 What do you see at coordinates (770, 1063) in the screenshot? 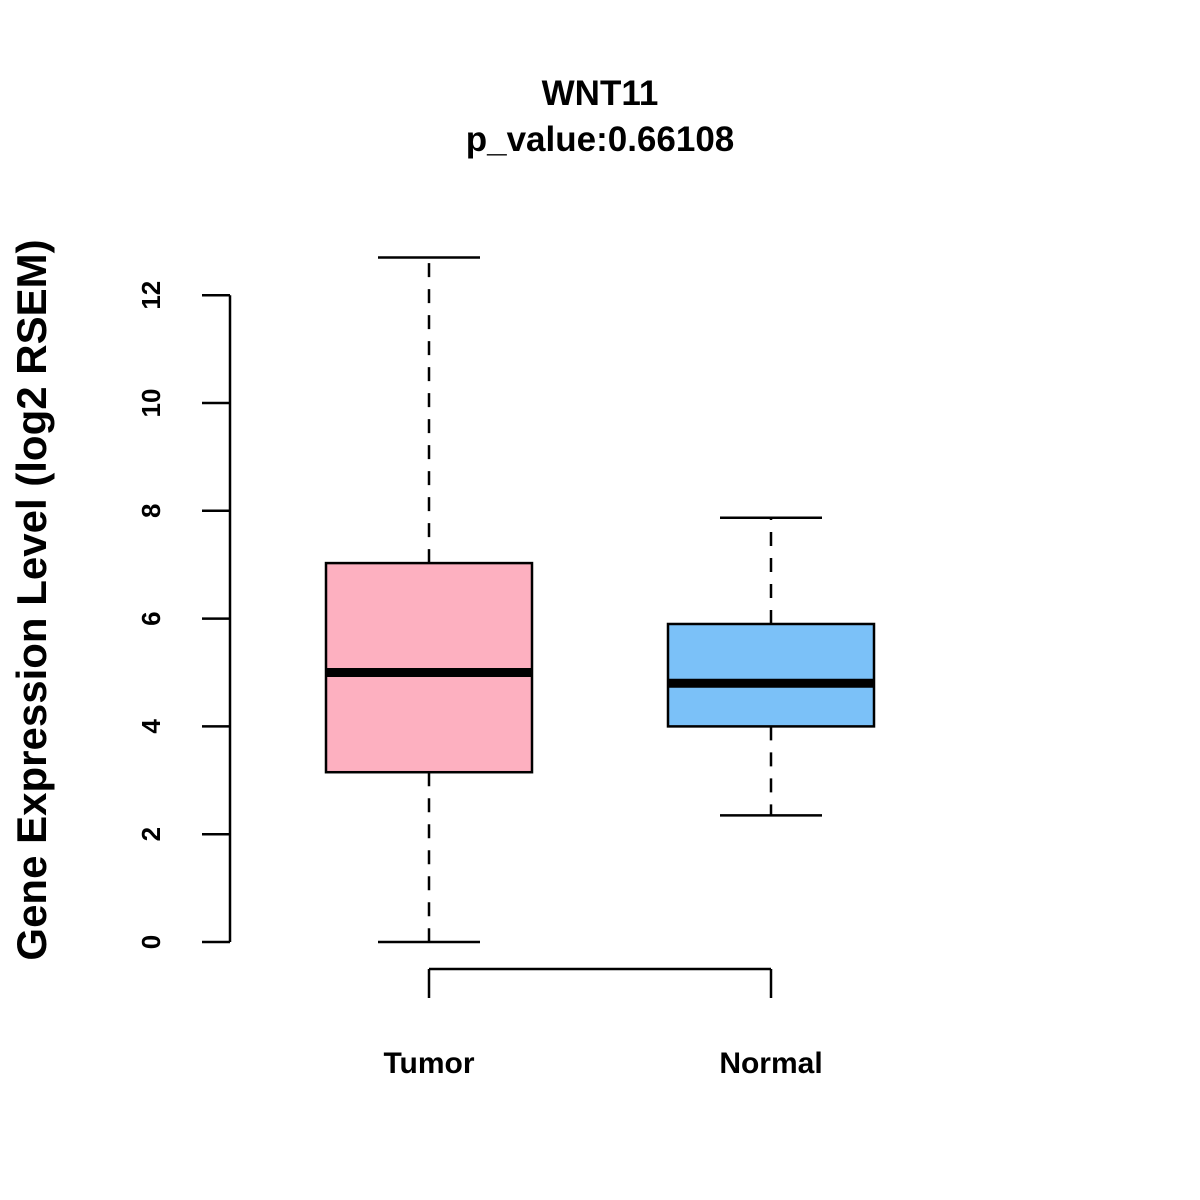
I see `x-category-label: Normal` at bounding box center [770, 1063].